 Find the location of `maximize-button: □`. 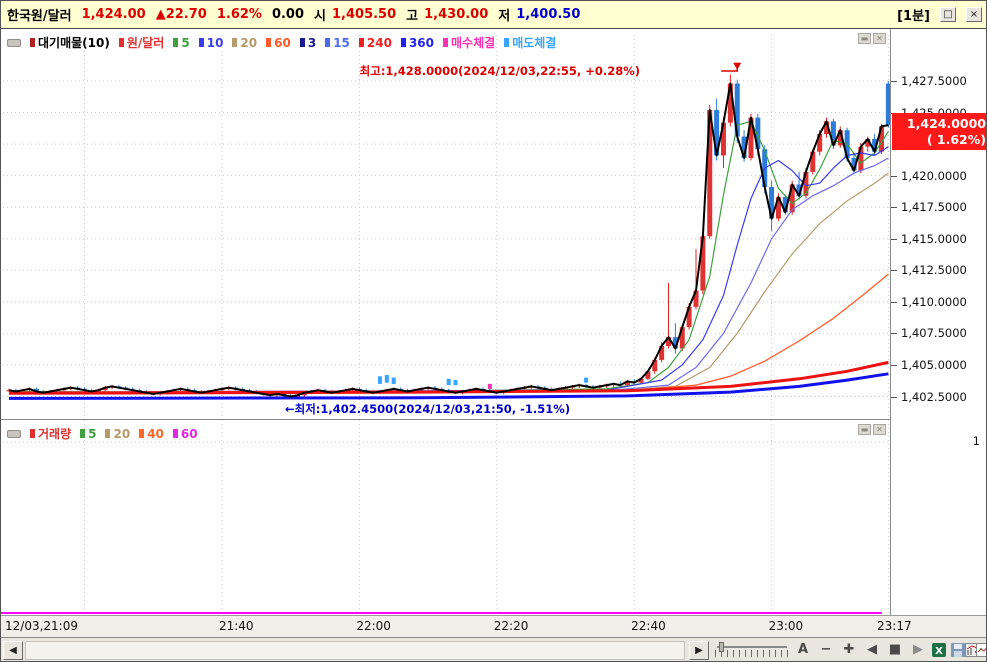

maximize-button: □ is located at coordinates (948, 14).